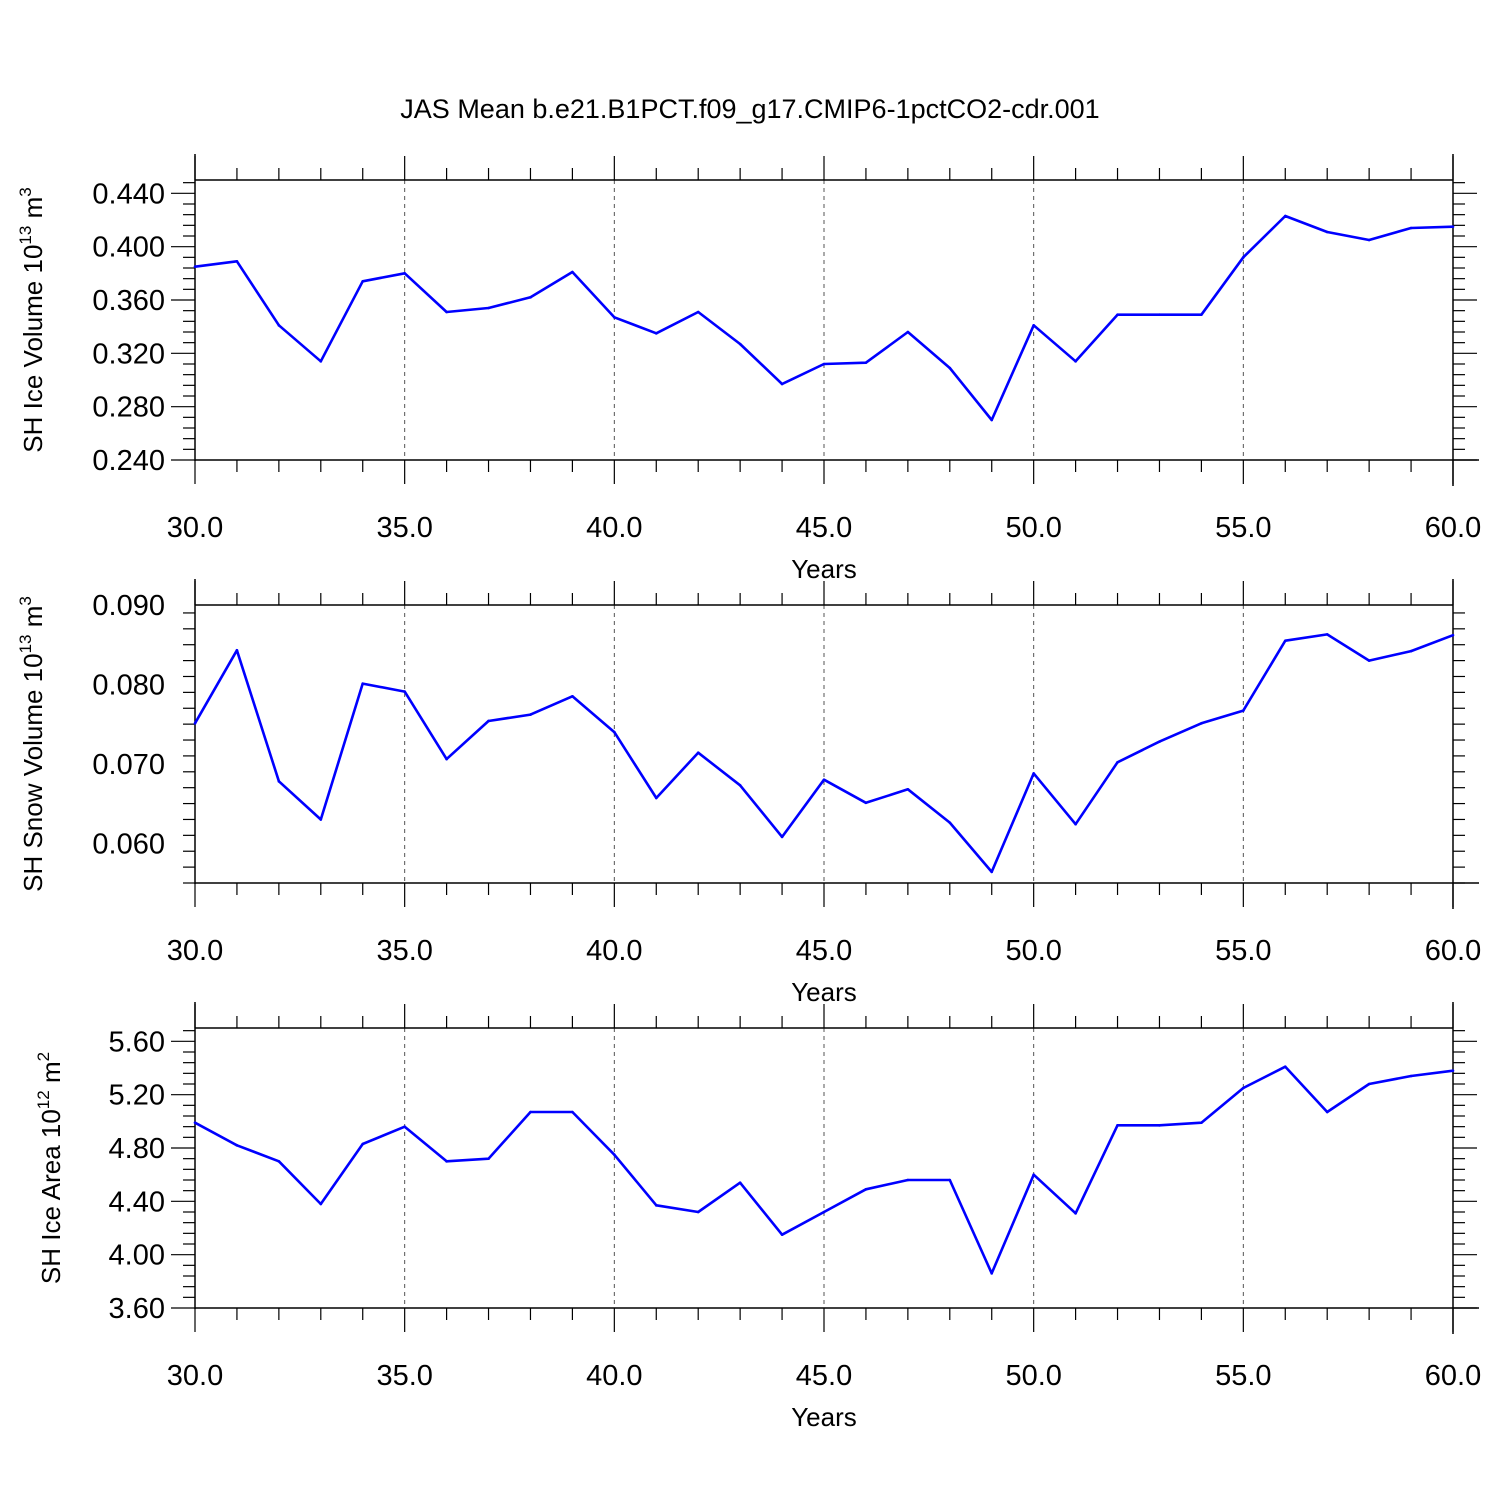 This screenshot has height=1500, width=1500. Describe the element at coordinates (128, 354) in the screenshot. I see `y-tick-label: 0.320` at that location.